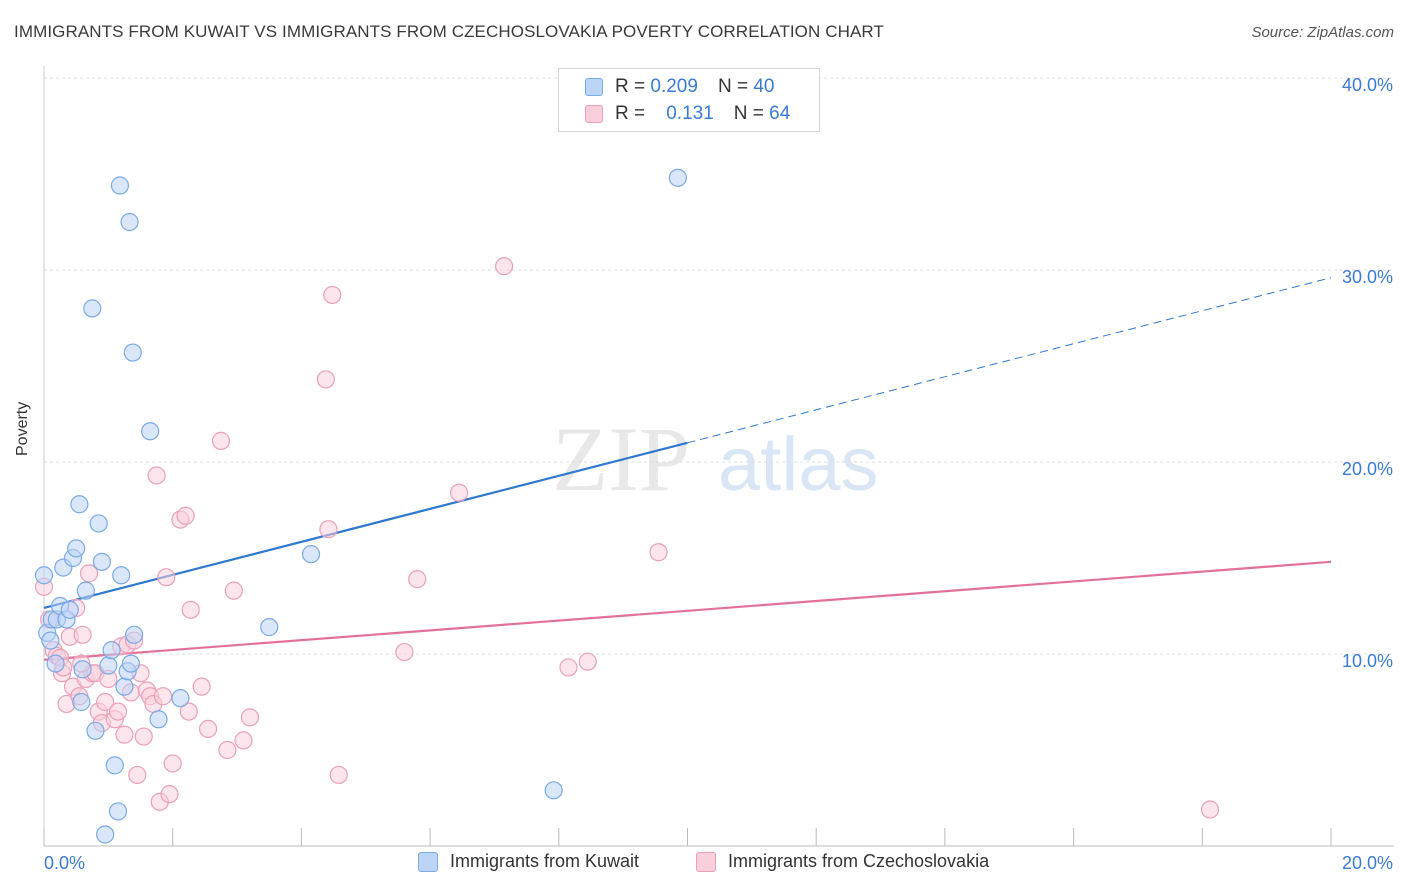 This screenshot has width=1406, height=892. I want to click on y-axis-label: Poverty, so click(22, 428).